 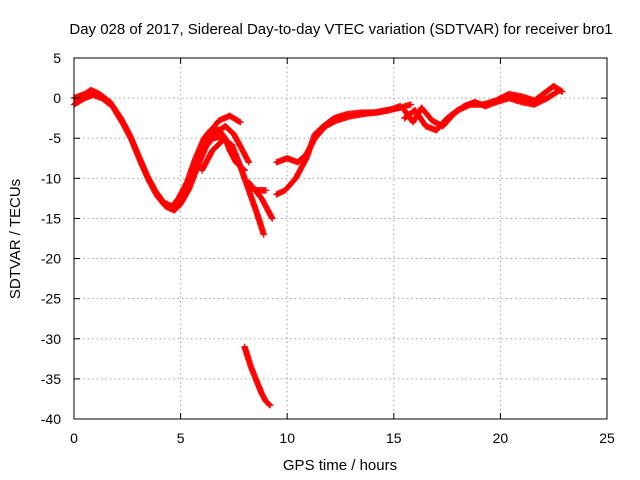 What do you see at coordinates (51, 379) in the screenshot?
I see `y-tick-label: -35` at bounding box center [51, 379].